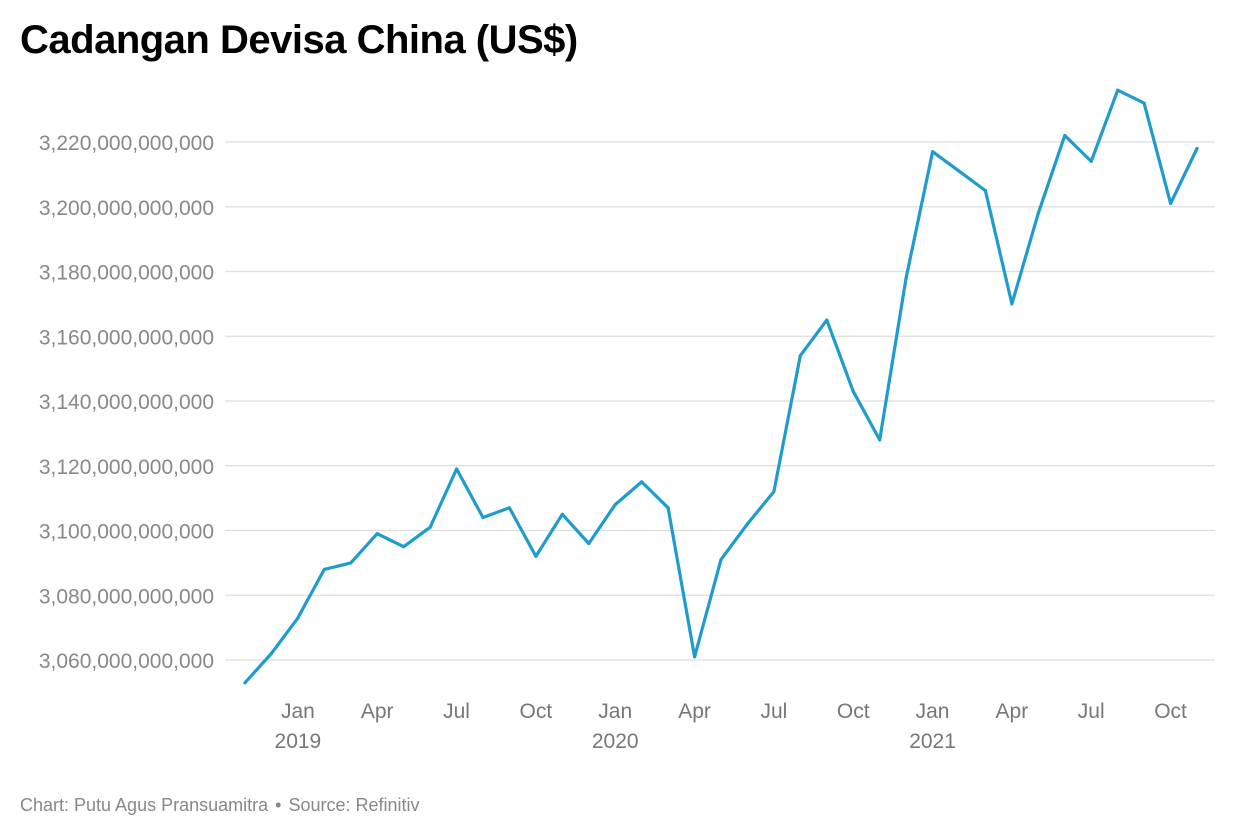 This screenshot has height=840, width=1240. What do you see at coordinates (298, 741) in the screenshot?
I see `x-tick-year-label: 2019` at bounding box center [298, 741].